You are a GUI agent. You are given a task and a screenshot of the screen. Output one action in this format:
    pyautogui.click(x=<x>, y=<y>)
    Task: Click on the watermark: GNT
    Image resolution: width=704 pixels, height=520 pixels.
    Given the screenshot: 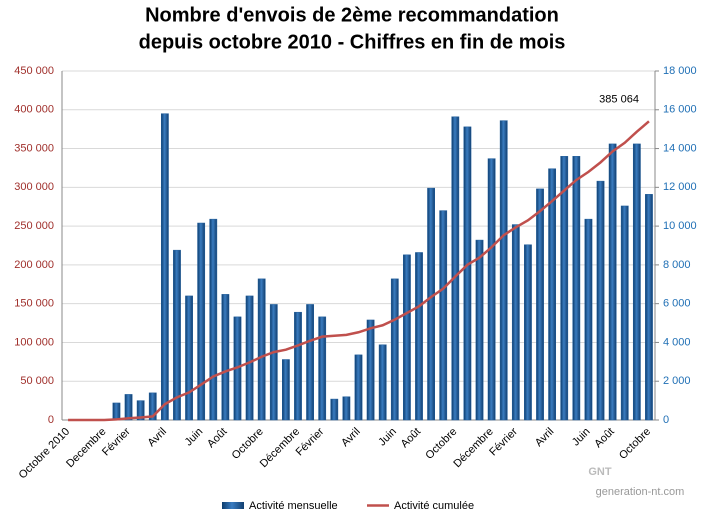 What is the action you would take?
    pyautogui.click(x=600, y=472)
    